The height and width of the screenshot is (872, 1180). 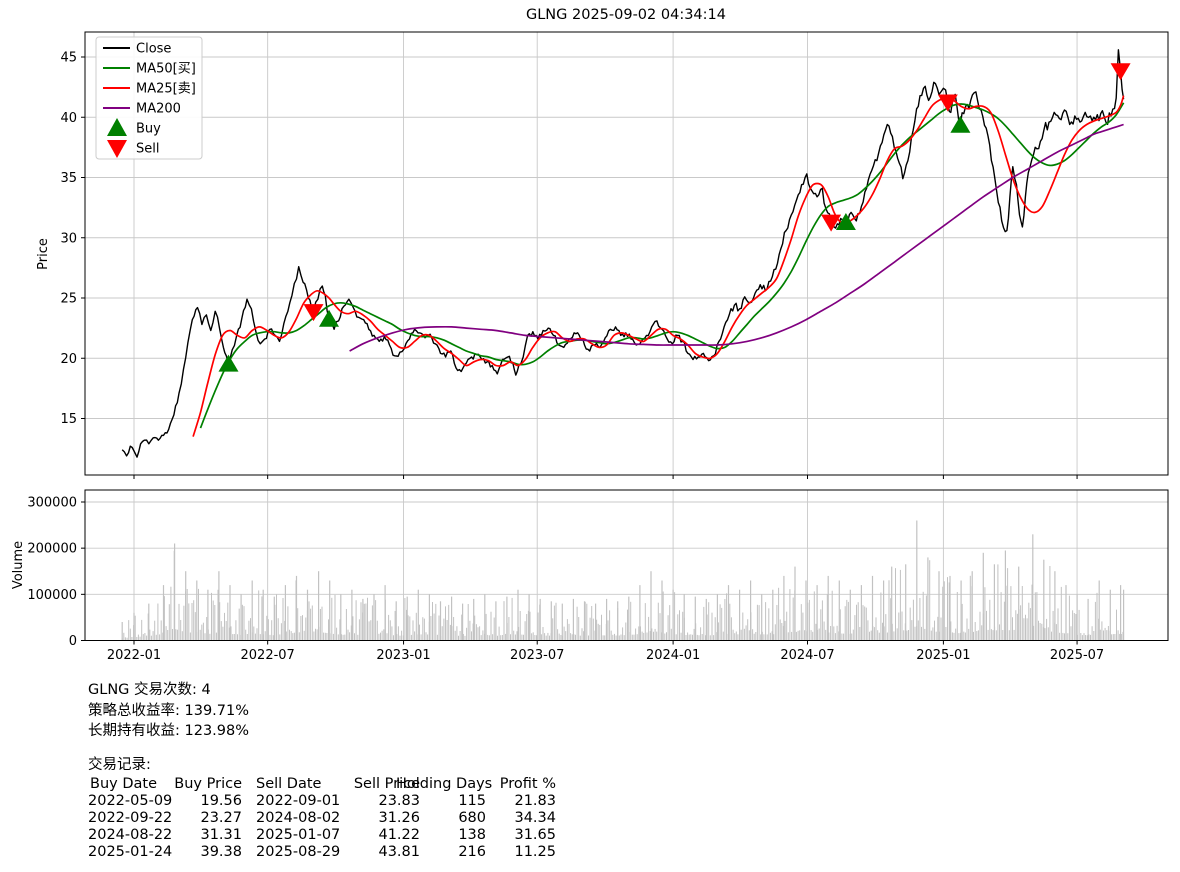 What do you see at coordinates (134, 655) in the screenshot?
I see `x-tick-label: 2022-01` at bounding box center [134, 655].